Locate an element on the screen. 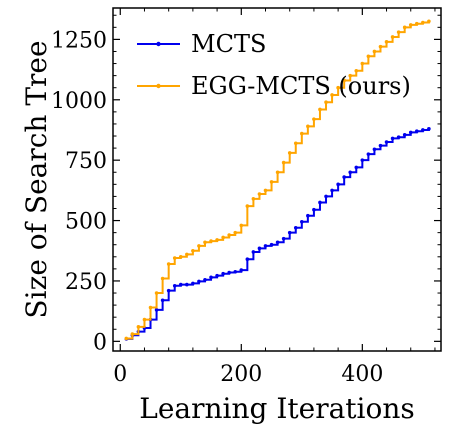 Image resolution: width=449 pixels, height=432 pixels. legend-entry-egg-mcts: EGG-MCTS (ours) is located at coordinates (274, 86).